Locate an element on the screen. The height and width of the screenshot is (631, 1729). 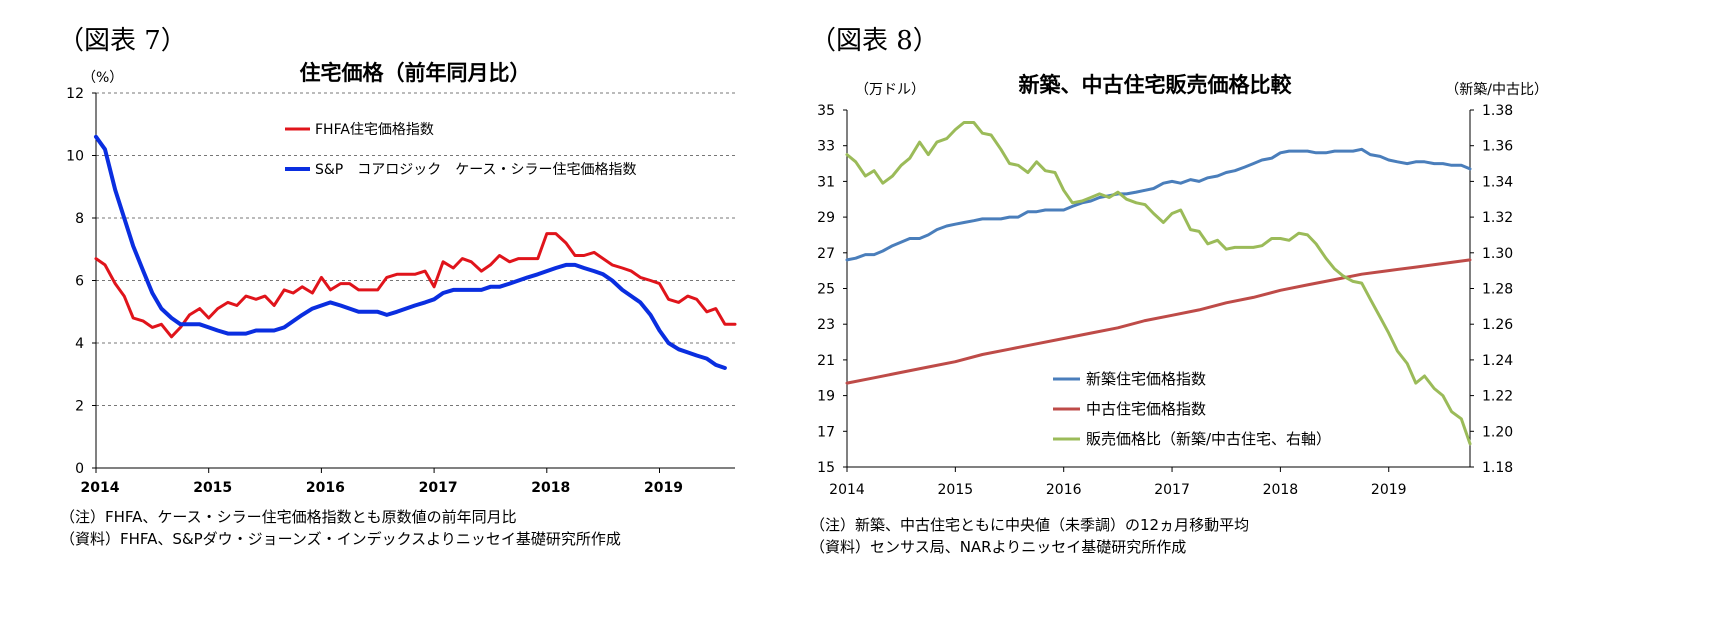
chart2-ytick-label: 29 is located at coordinates (826, 218).